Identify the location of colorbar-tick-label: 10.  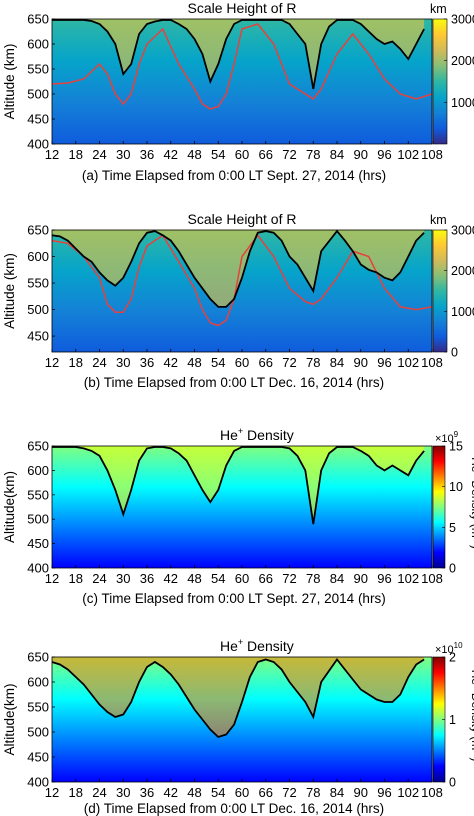
(456, 487).